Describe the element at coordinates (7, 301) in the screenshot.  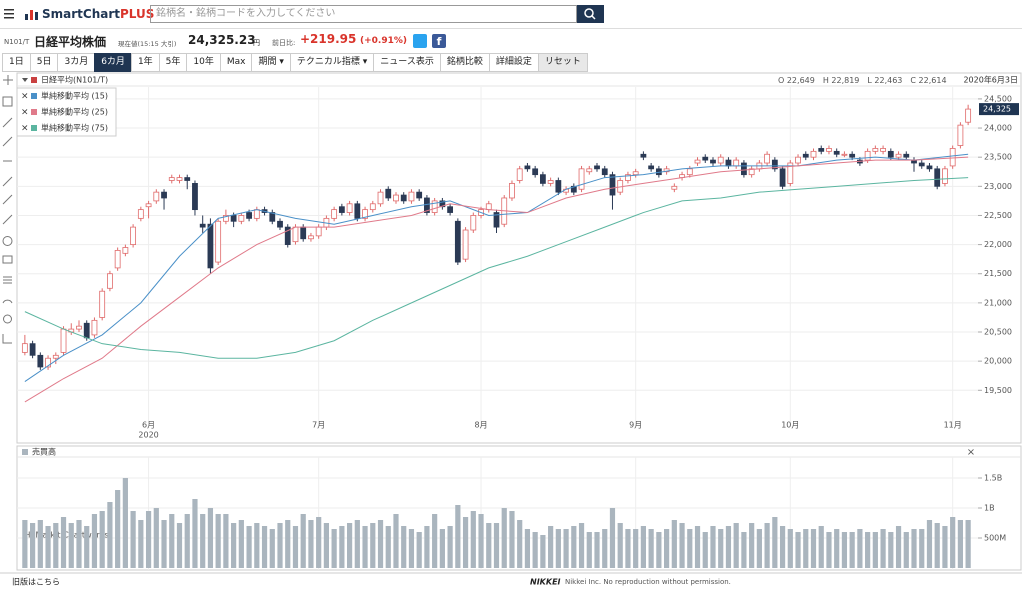
I see `arc-tool` at that location.